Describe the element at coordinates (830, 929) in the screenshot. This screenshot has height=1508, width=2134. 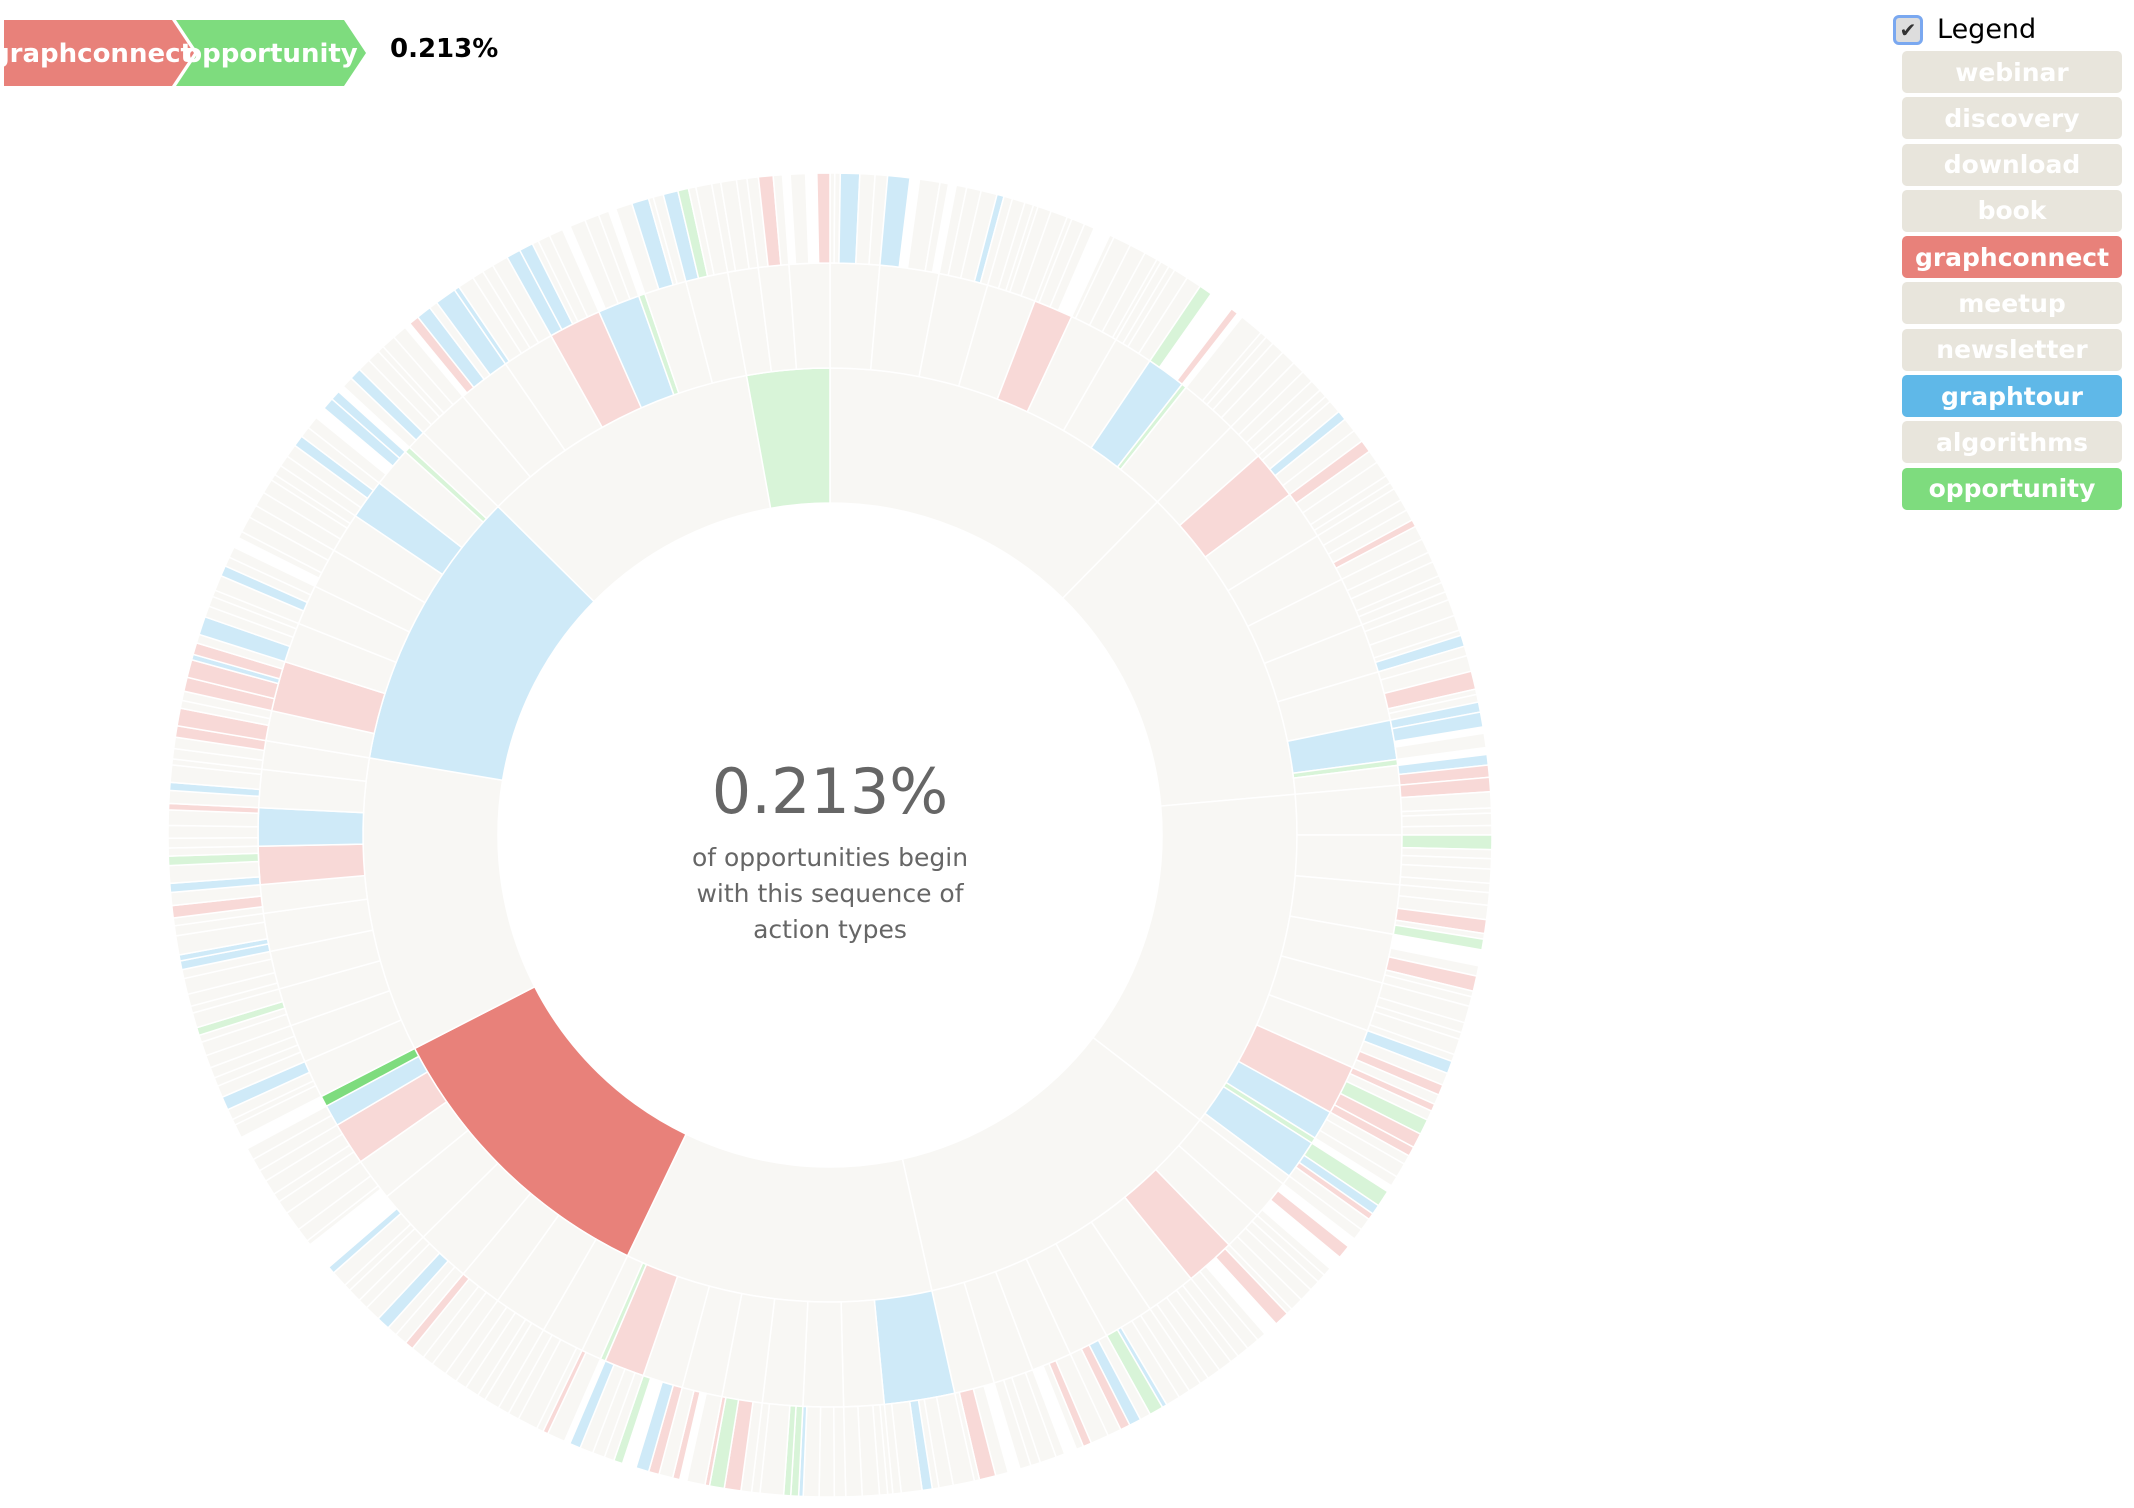
I see `explanation-line: action types` at that location.